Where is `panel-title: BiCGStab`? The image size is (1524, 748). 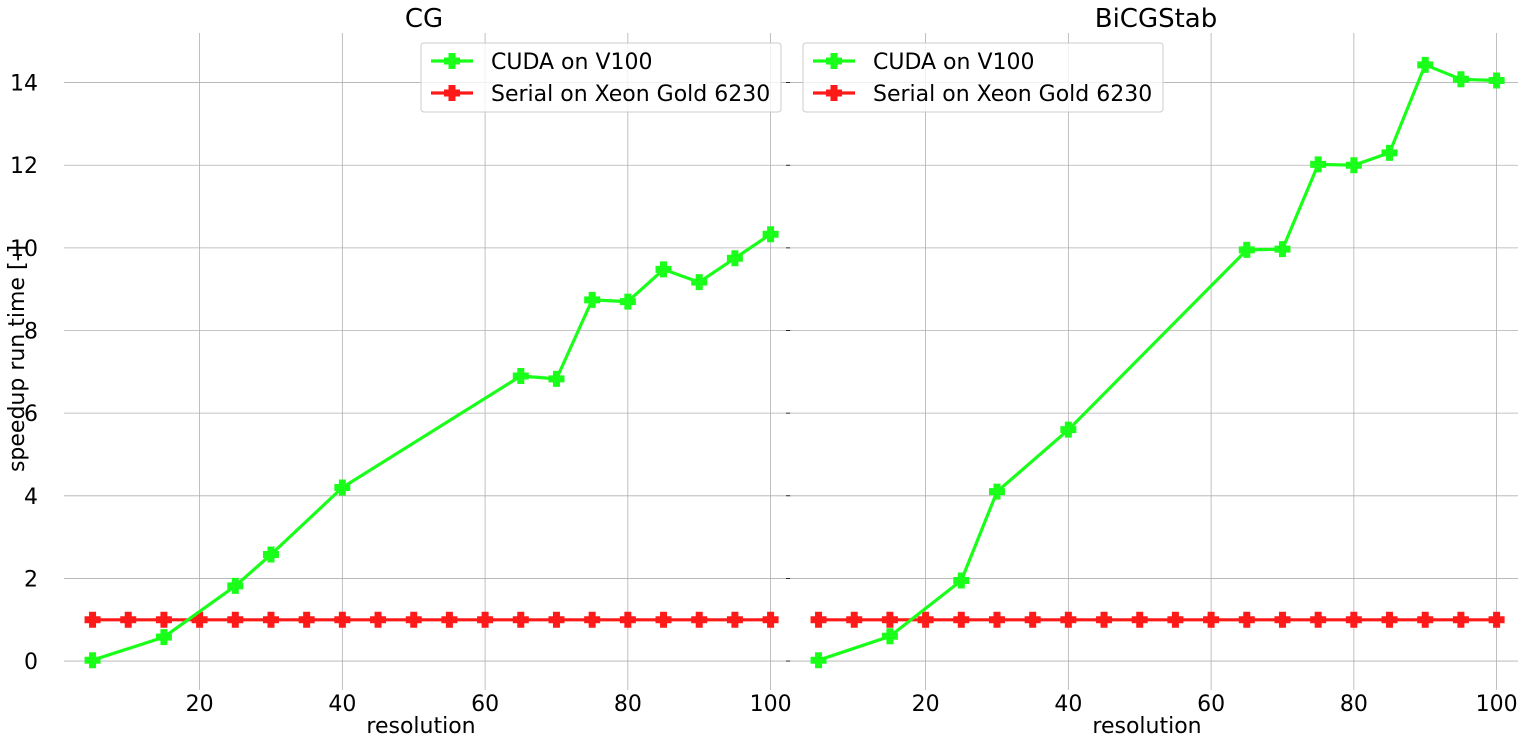
panel-title: BiCGStab is located at coordinates (1156, 19).